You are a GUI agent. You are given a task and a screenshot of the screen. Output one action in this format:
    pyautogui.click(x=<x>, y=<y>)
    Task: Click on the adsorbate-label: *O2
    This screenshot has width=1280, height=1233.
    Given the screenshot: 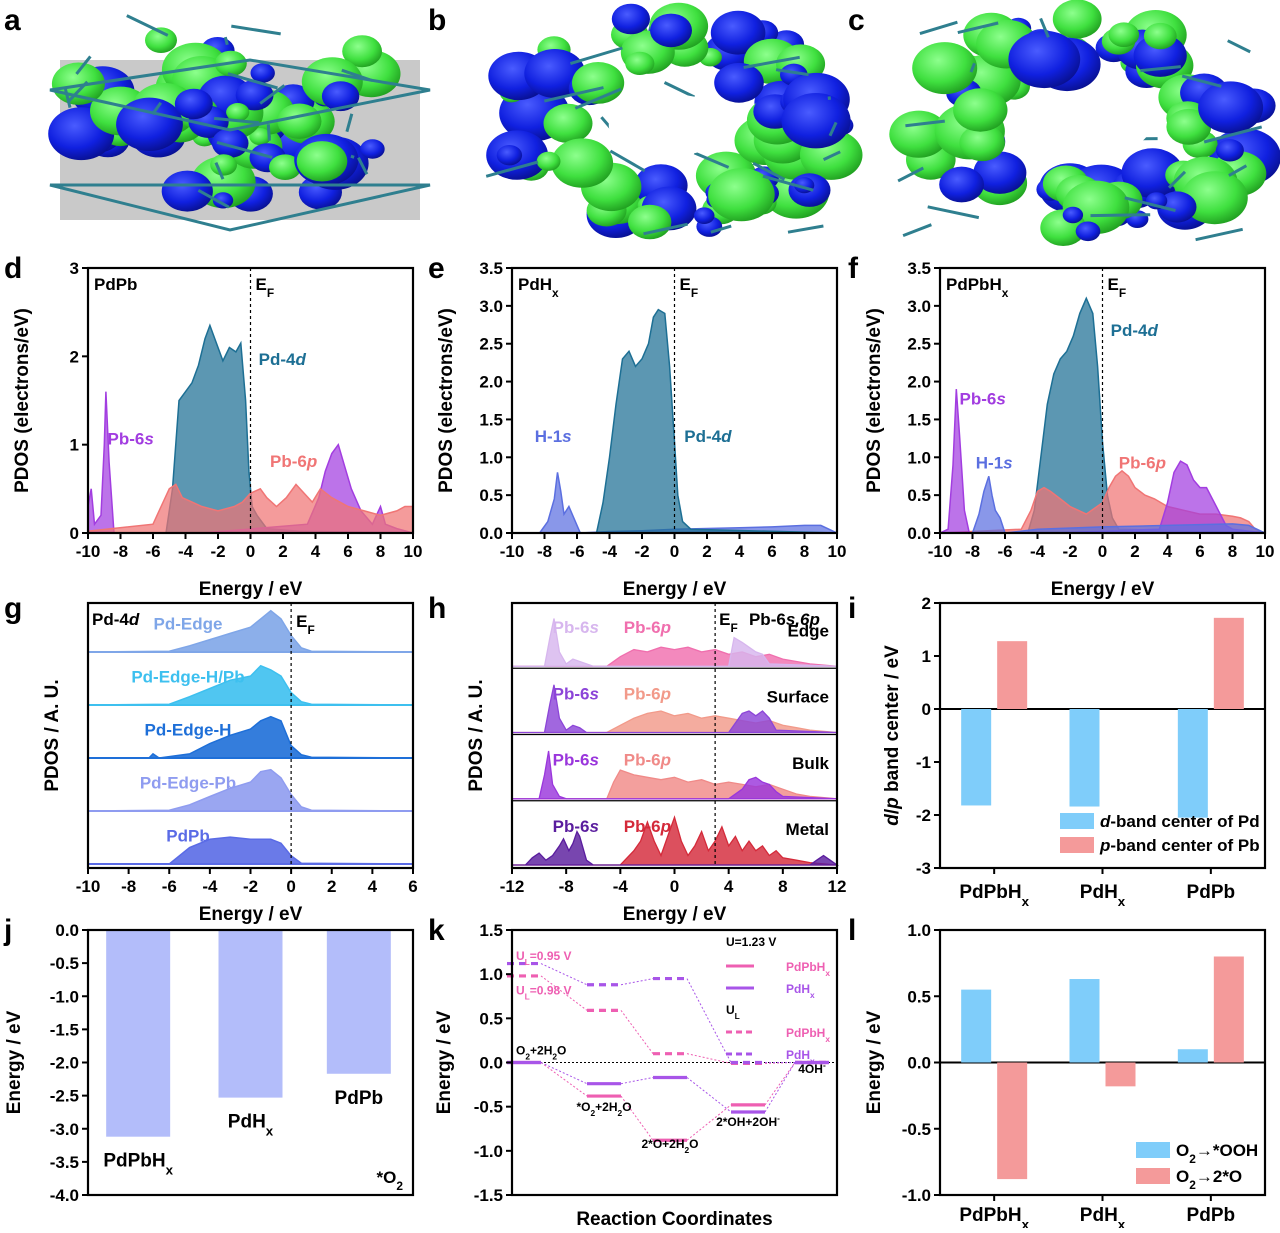 What is the action you would take?
    pyautogui.click(x=390, y=1180)
    